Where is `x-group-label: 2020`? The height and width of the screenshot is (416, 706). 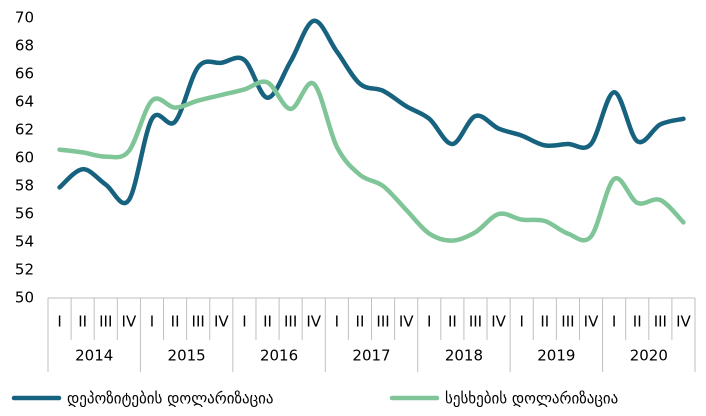 x-group-label: 2020 is located at coordinates (649, 356).